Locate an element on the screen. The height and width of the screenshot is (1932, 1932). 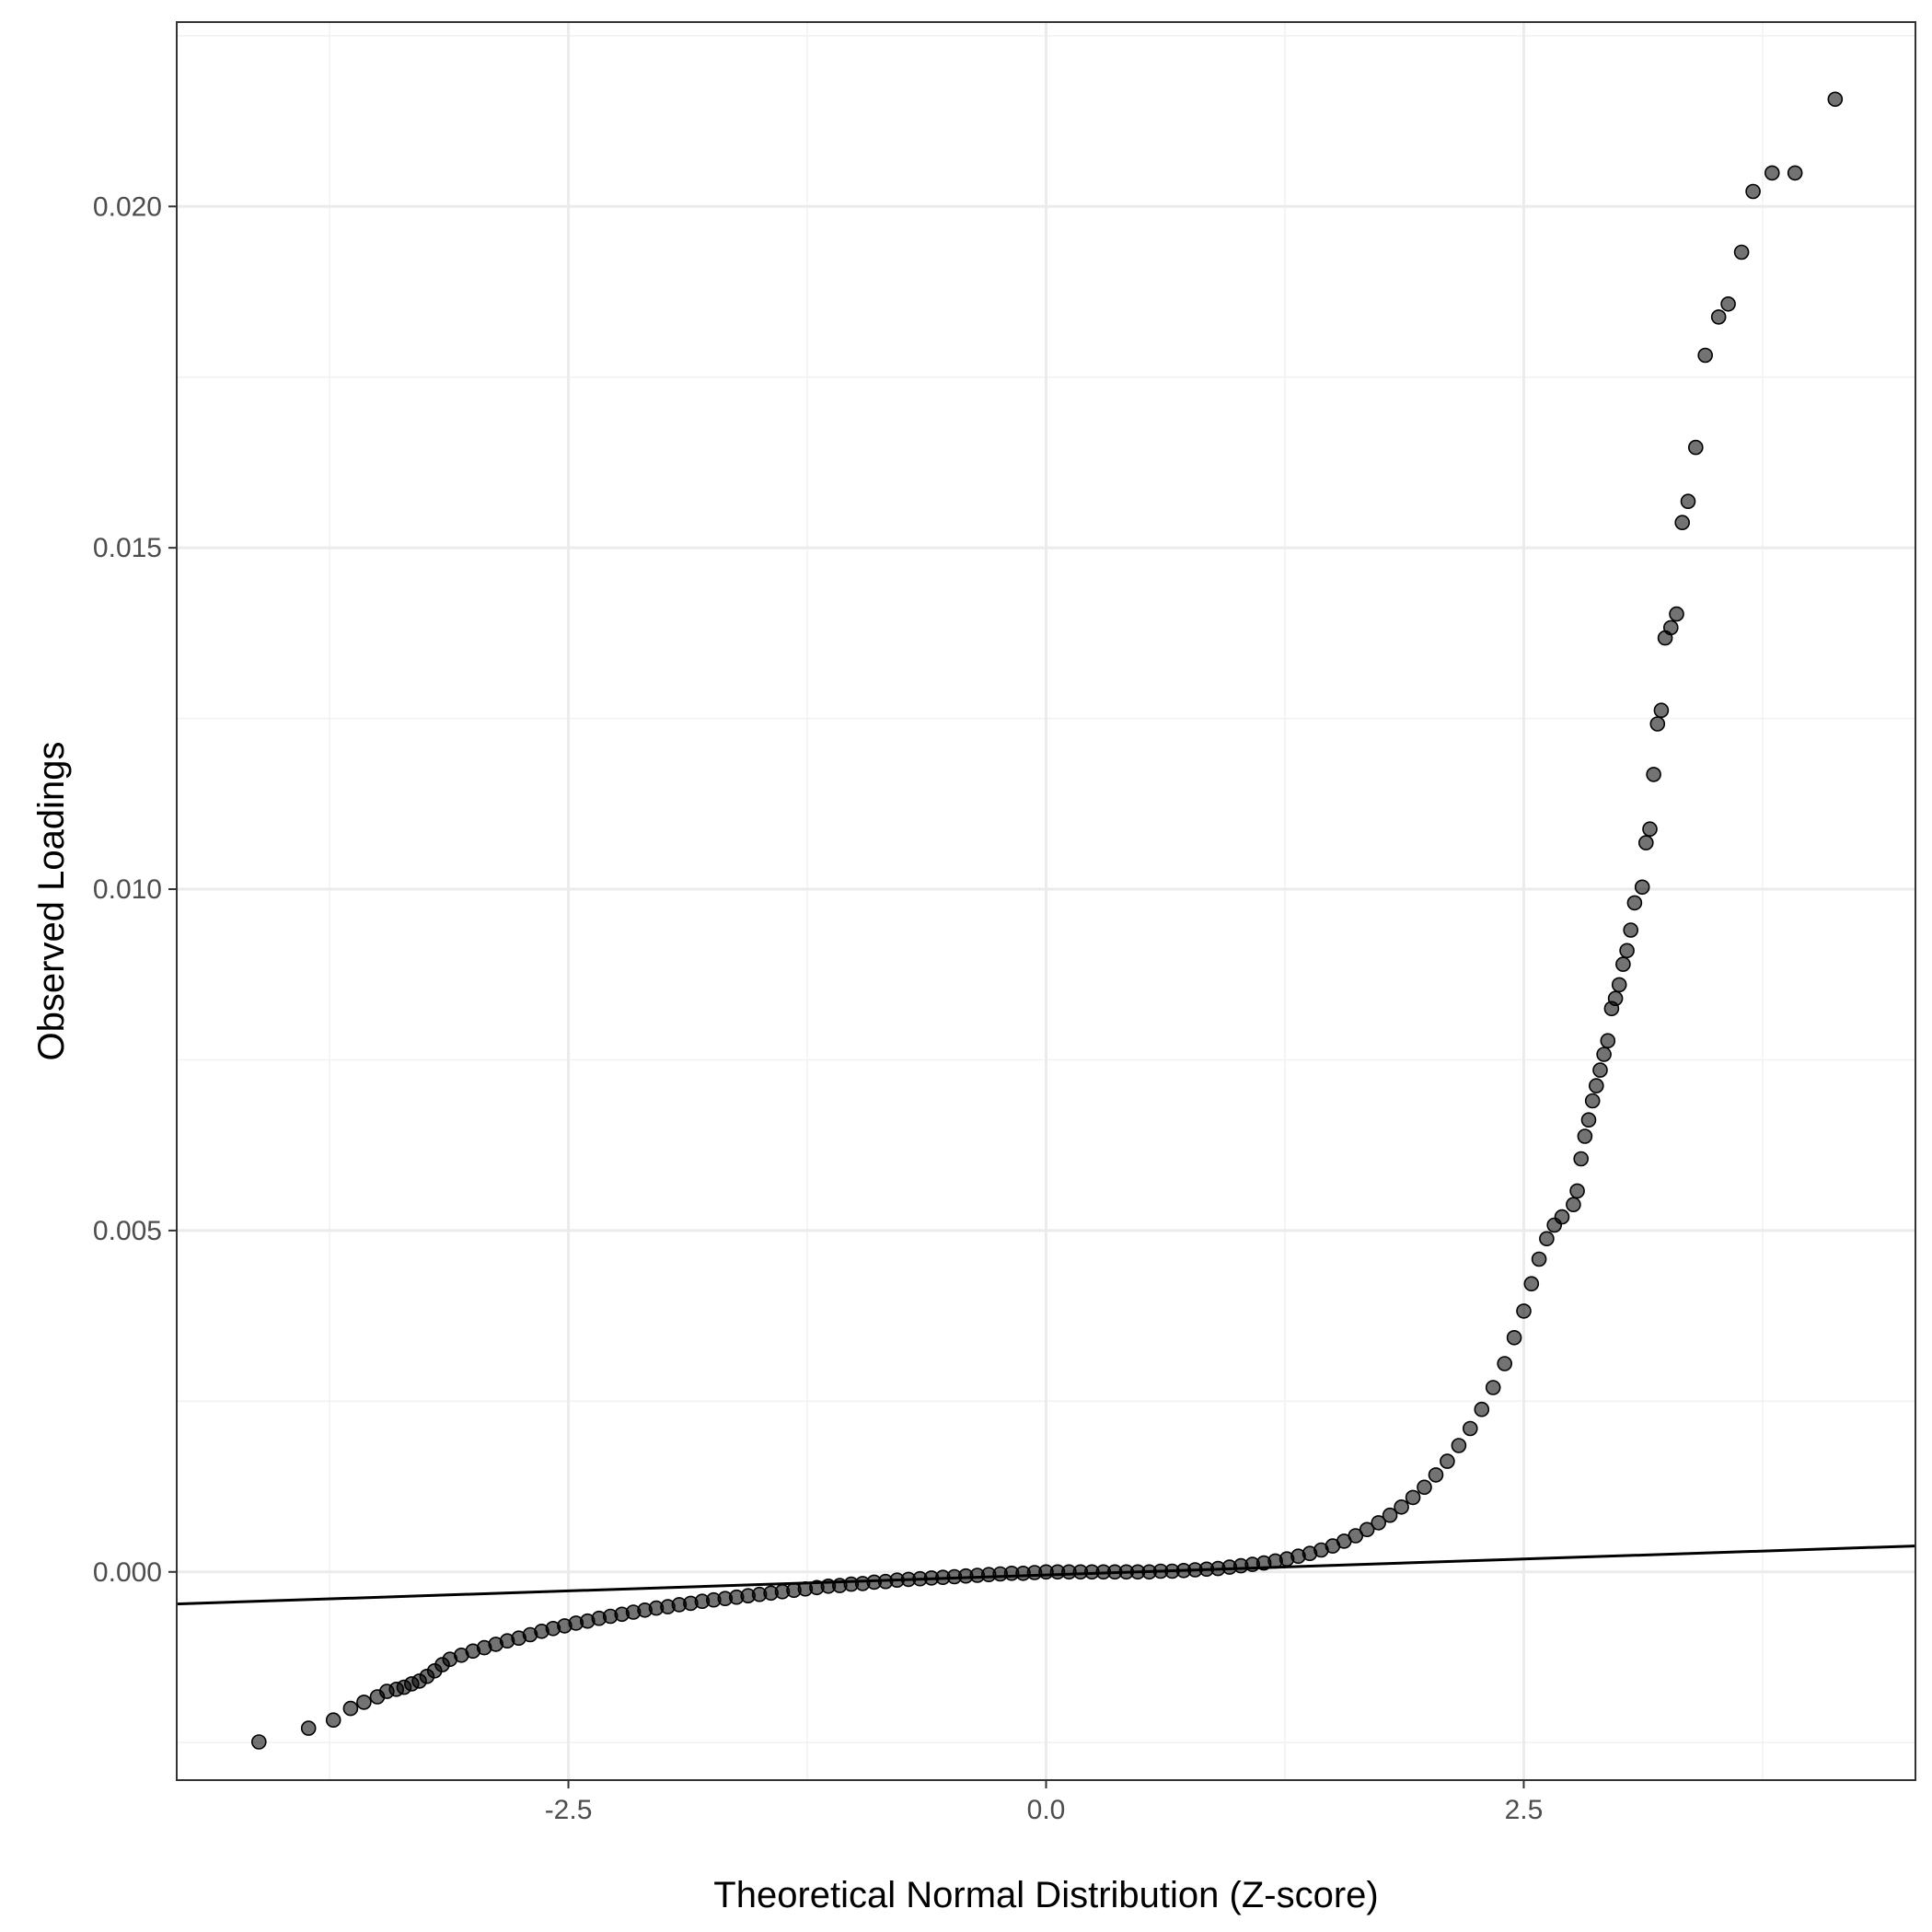
x-tick-label: -2.5 is located at coordinates (569, 1810).